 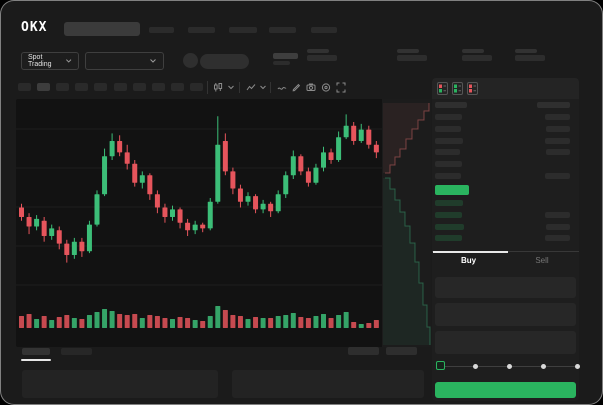 What do you see at coordinates (34, 27) in the screenshot?
I see `okx-logo: OKX` at bounding box center [34, 27].